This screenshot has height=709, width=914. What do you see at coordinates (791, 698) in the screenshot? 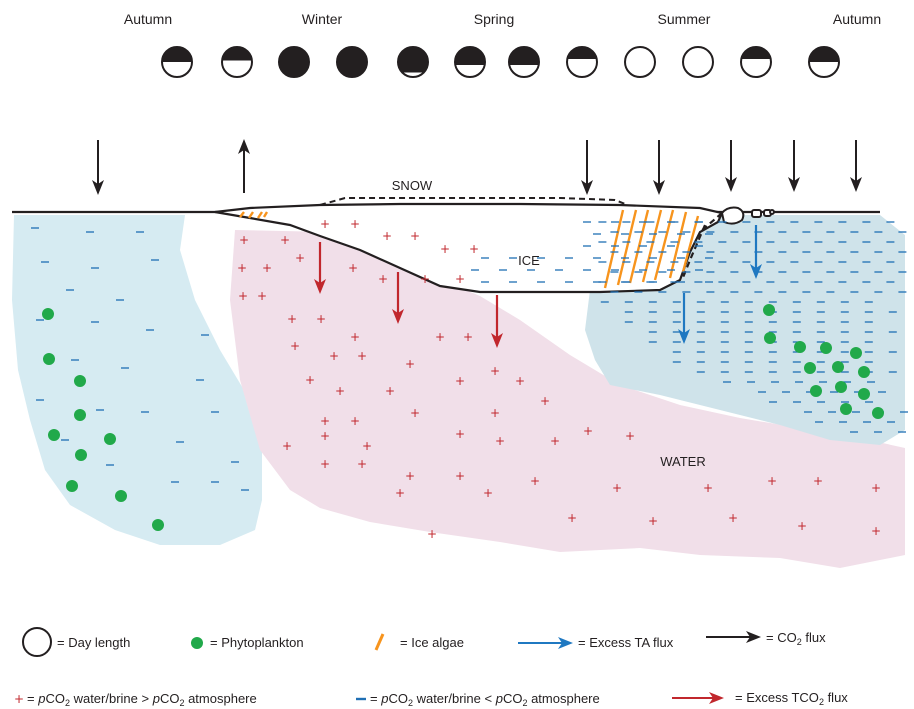
I see `legend-excess-tco2-text: = Excess TCO2 flux` at bounding box center [791, 698].